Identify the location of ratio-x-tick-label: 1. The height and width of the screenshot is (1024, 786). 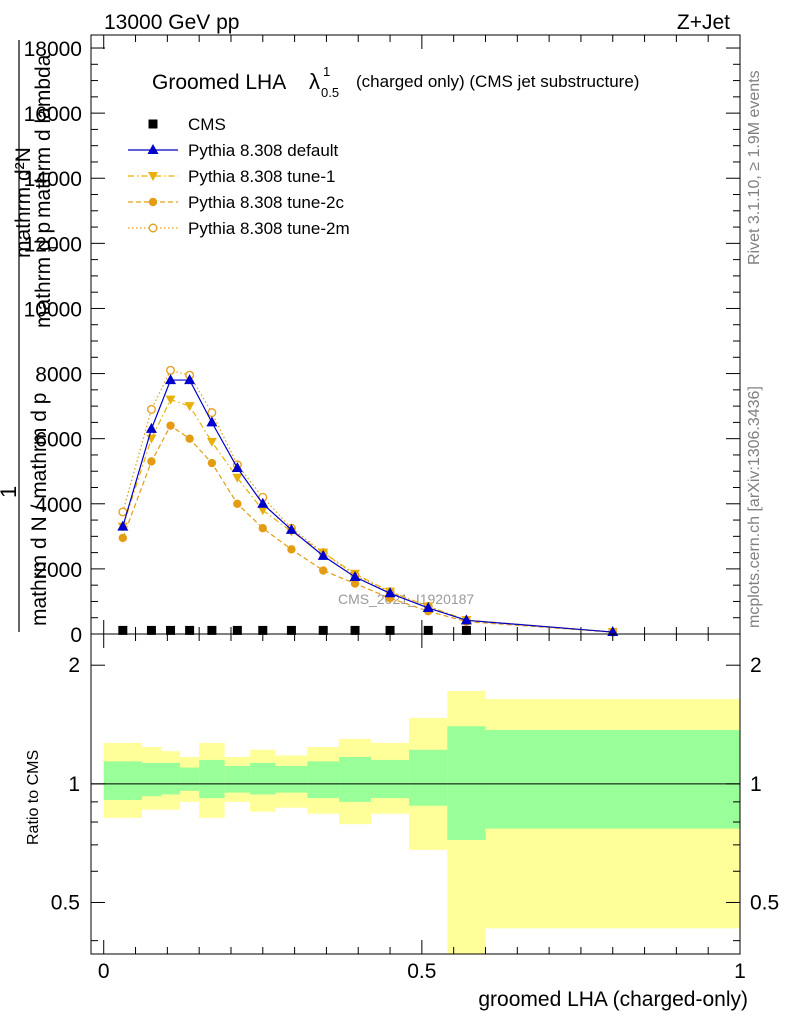
(740, 971).